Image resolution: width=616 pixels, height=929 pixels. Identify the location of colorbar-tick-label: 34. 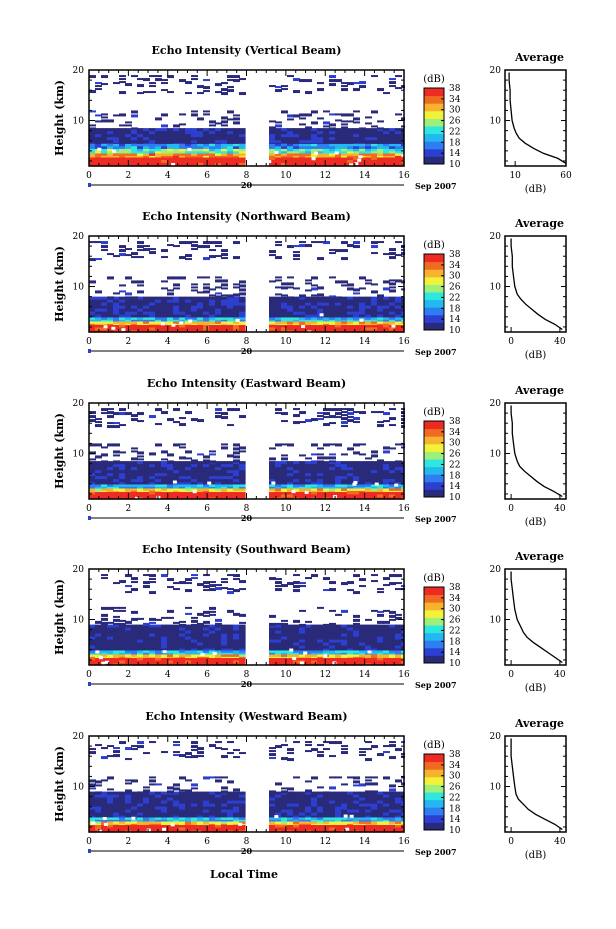
(455, 599).